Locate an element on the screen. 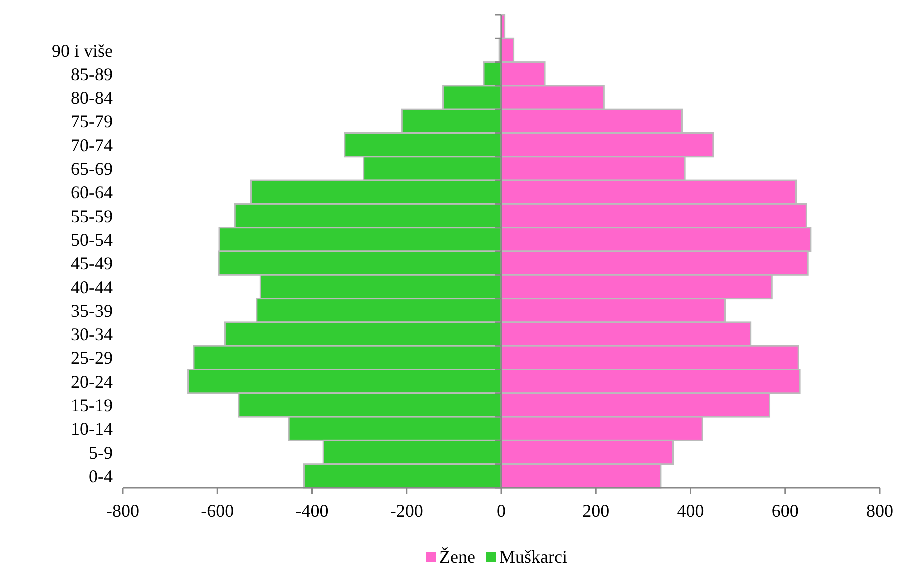 This screenshot has height=573, width=903. x-tick-label: 400 is located at coordinates (690, 511).